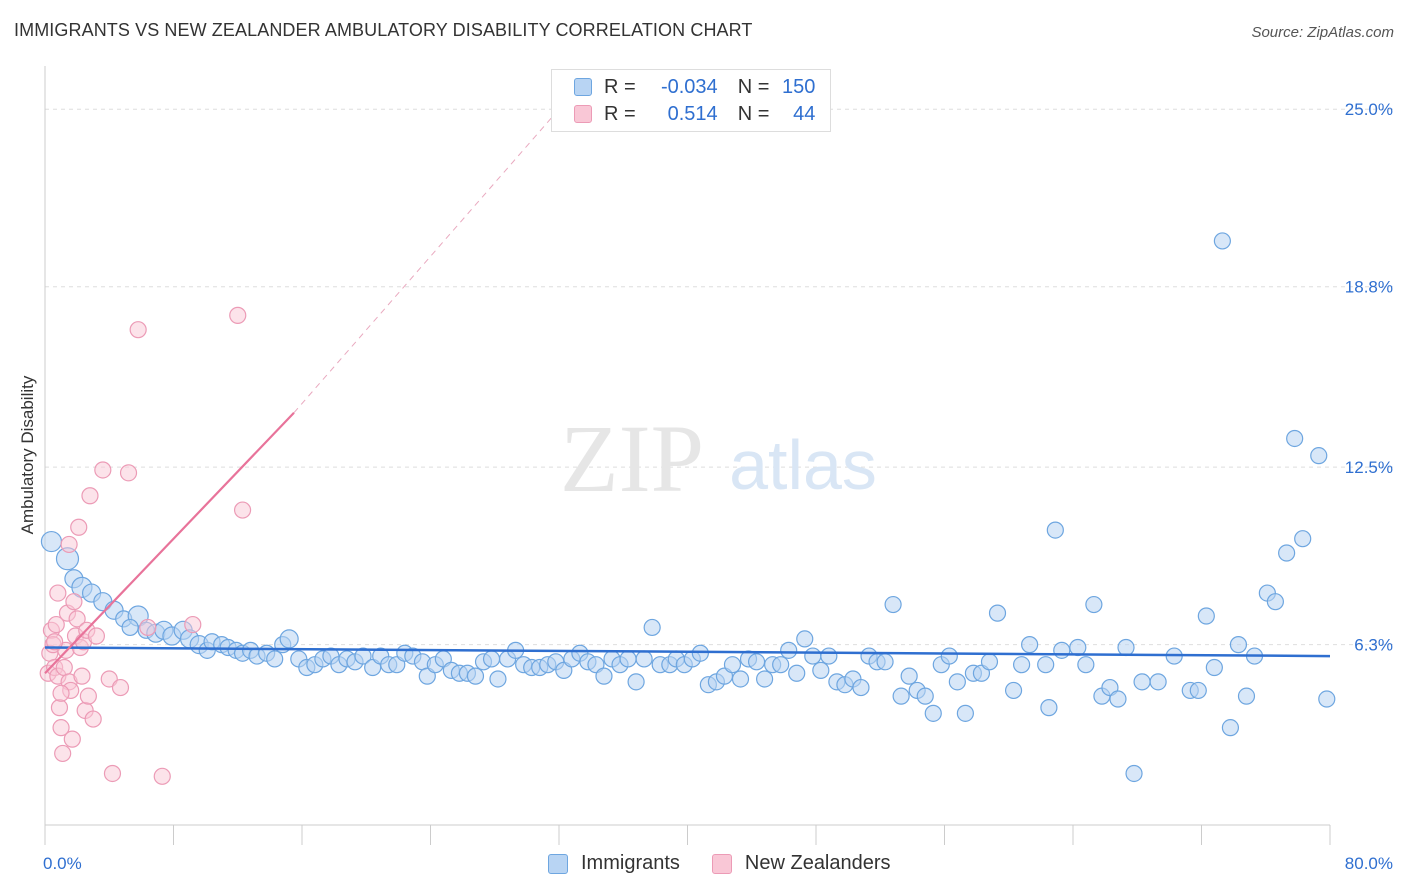  I want to click on legend-n-label: N =, so click(753, 113).